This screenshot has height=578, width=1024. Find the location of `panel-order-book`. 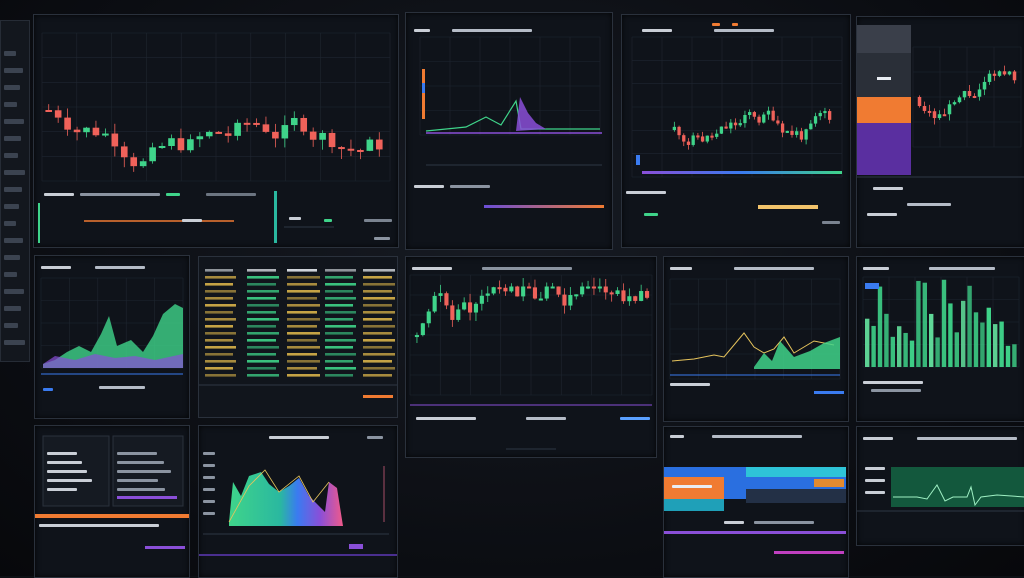

panel-order-book is located at coordinates (298, 337).